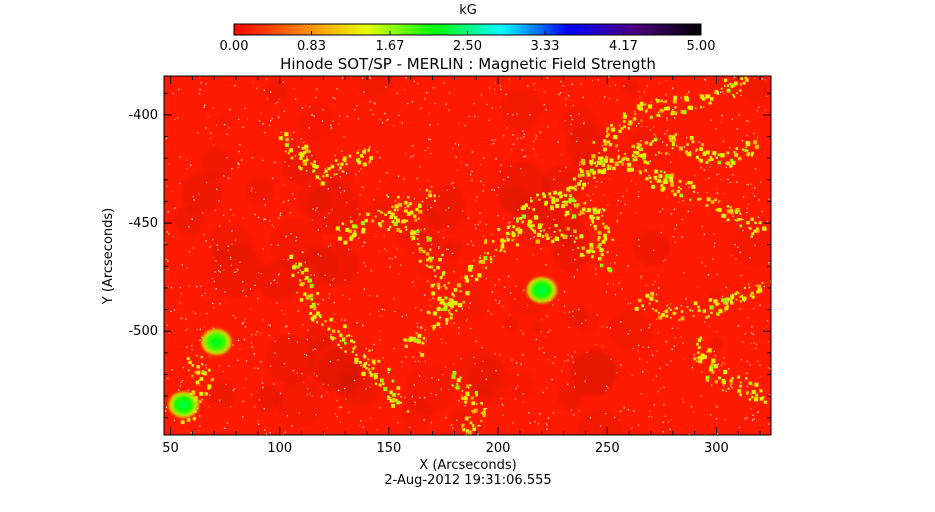  What do you see at coordinates (478, 372) in the screenshot?
I see `field-patch` at bounding box center [478, 372].